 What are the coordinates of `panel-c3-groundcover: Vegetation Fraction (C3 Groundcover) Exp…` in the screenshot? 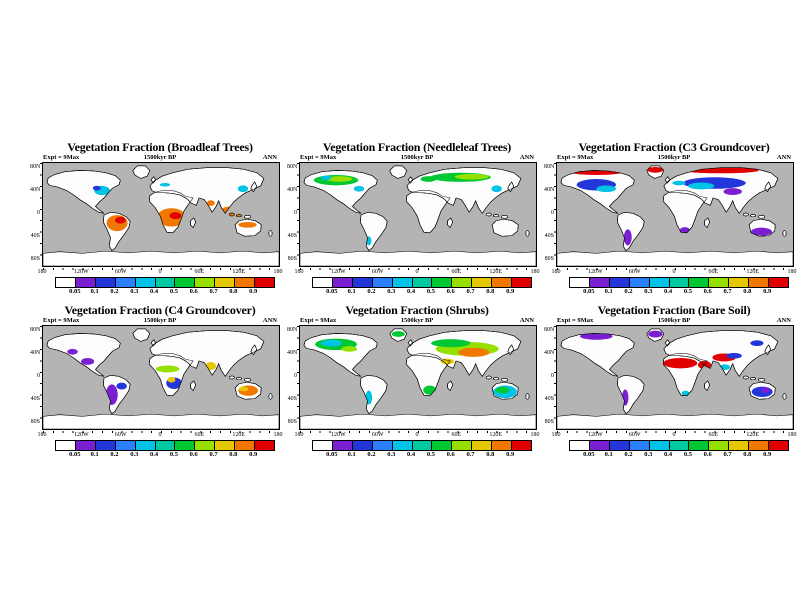 It's located at (672, 222).